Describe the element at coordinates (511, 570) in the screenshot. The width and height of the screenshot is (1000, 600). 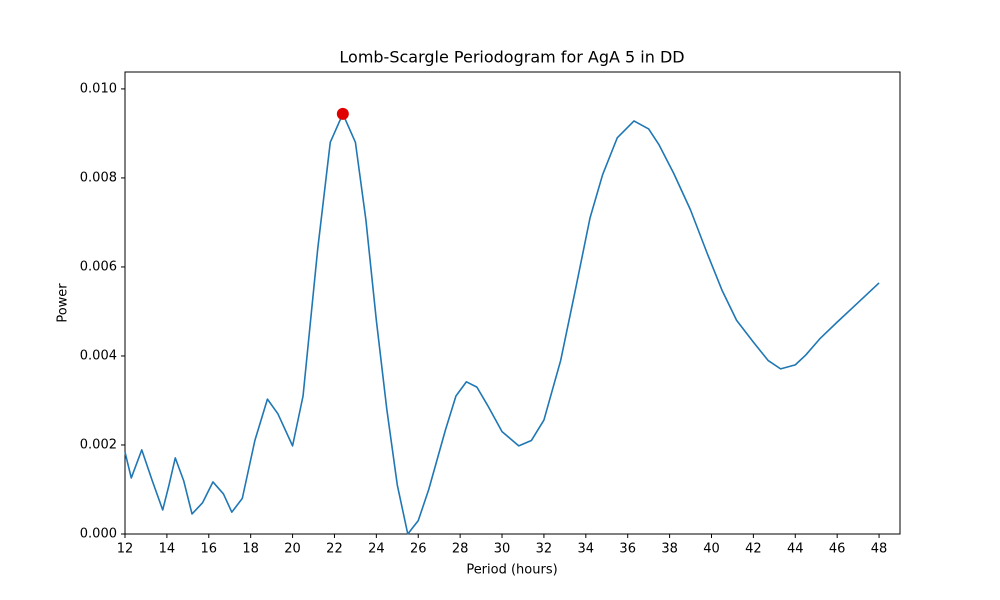
I see `x-axis-label: Period (hours)` at that location.